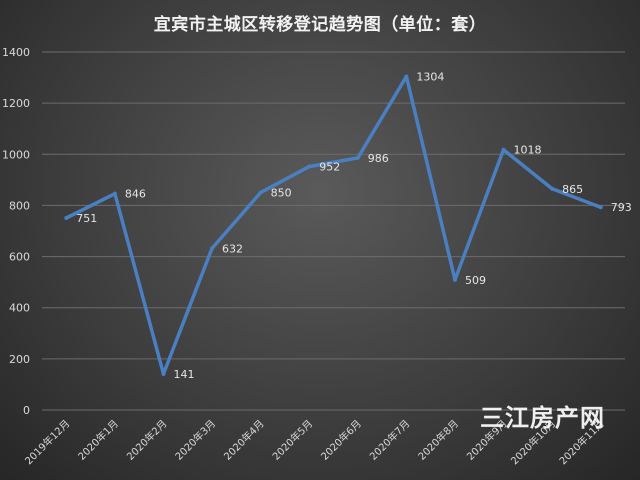 This screenshot has height=480, width=640. Describe the element at coordinates (98, 440) in the screenshot. I see `x-tick-label: 2020年1月` at that location.